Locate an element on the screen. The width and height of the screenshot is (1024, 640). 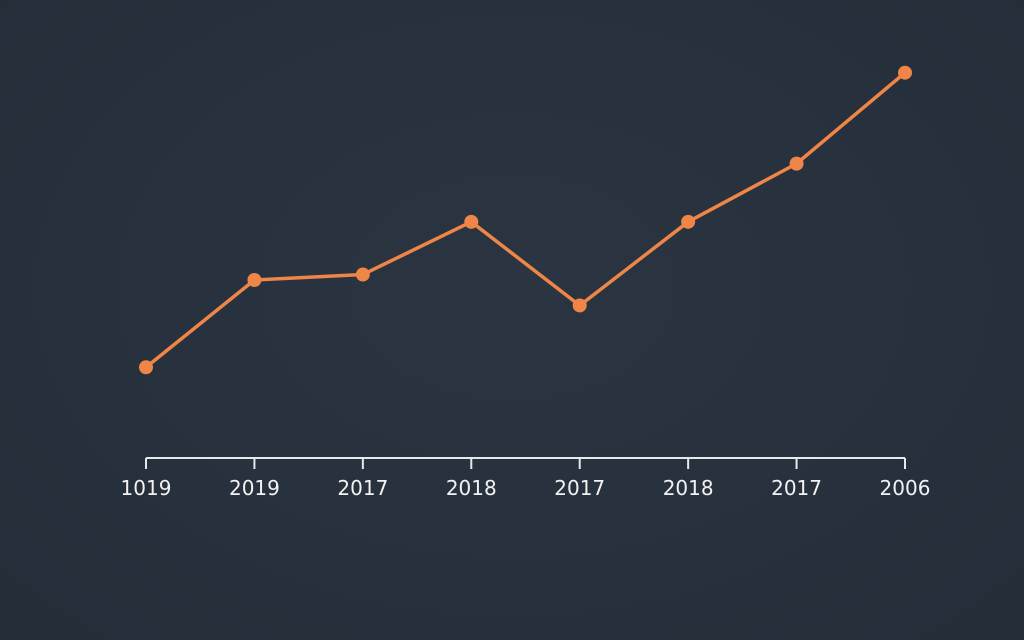
x-tick-label: 1019 is located at coordinates (146, 488).